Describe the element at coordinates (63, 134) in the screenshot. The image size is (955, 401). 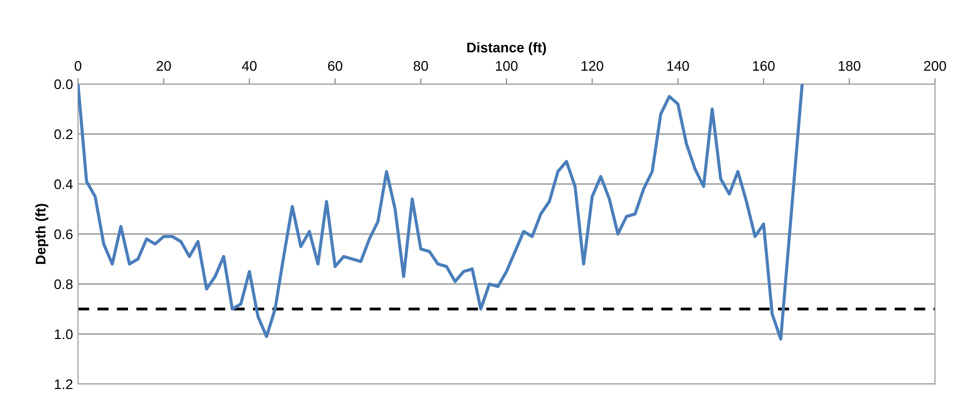
I see `y-tick-label: 0.2` at that location.